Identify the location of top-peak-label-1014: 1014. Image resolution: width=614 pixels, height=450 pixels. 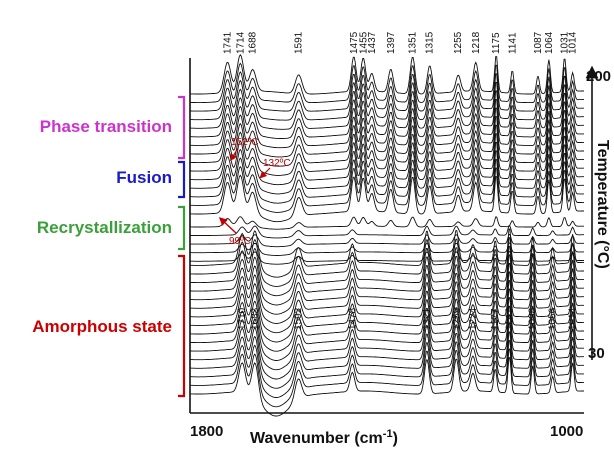
(573, 42).